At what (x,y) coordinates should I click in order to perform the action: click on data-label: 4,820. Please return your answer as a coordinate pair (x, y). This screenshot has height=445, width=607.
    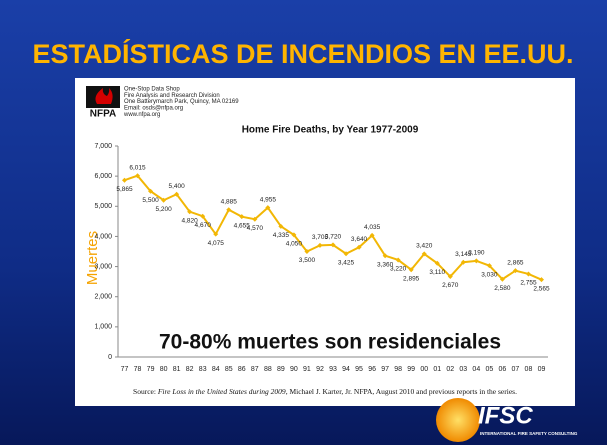
    Looking at the image, I should click on (190, 220).